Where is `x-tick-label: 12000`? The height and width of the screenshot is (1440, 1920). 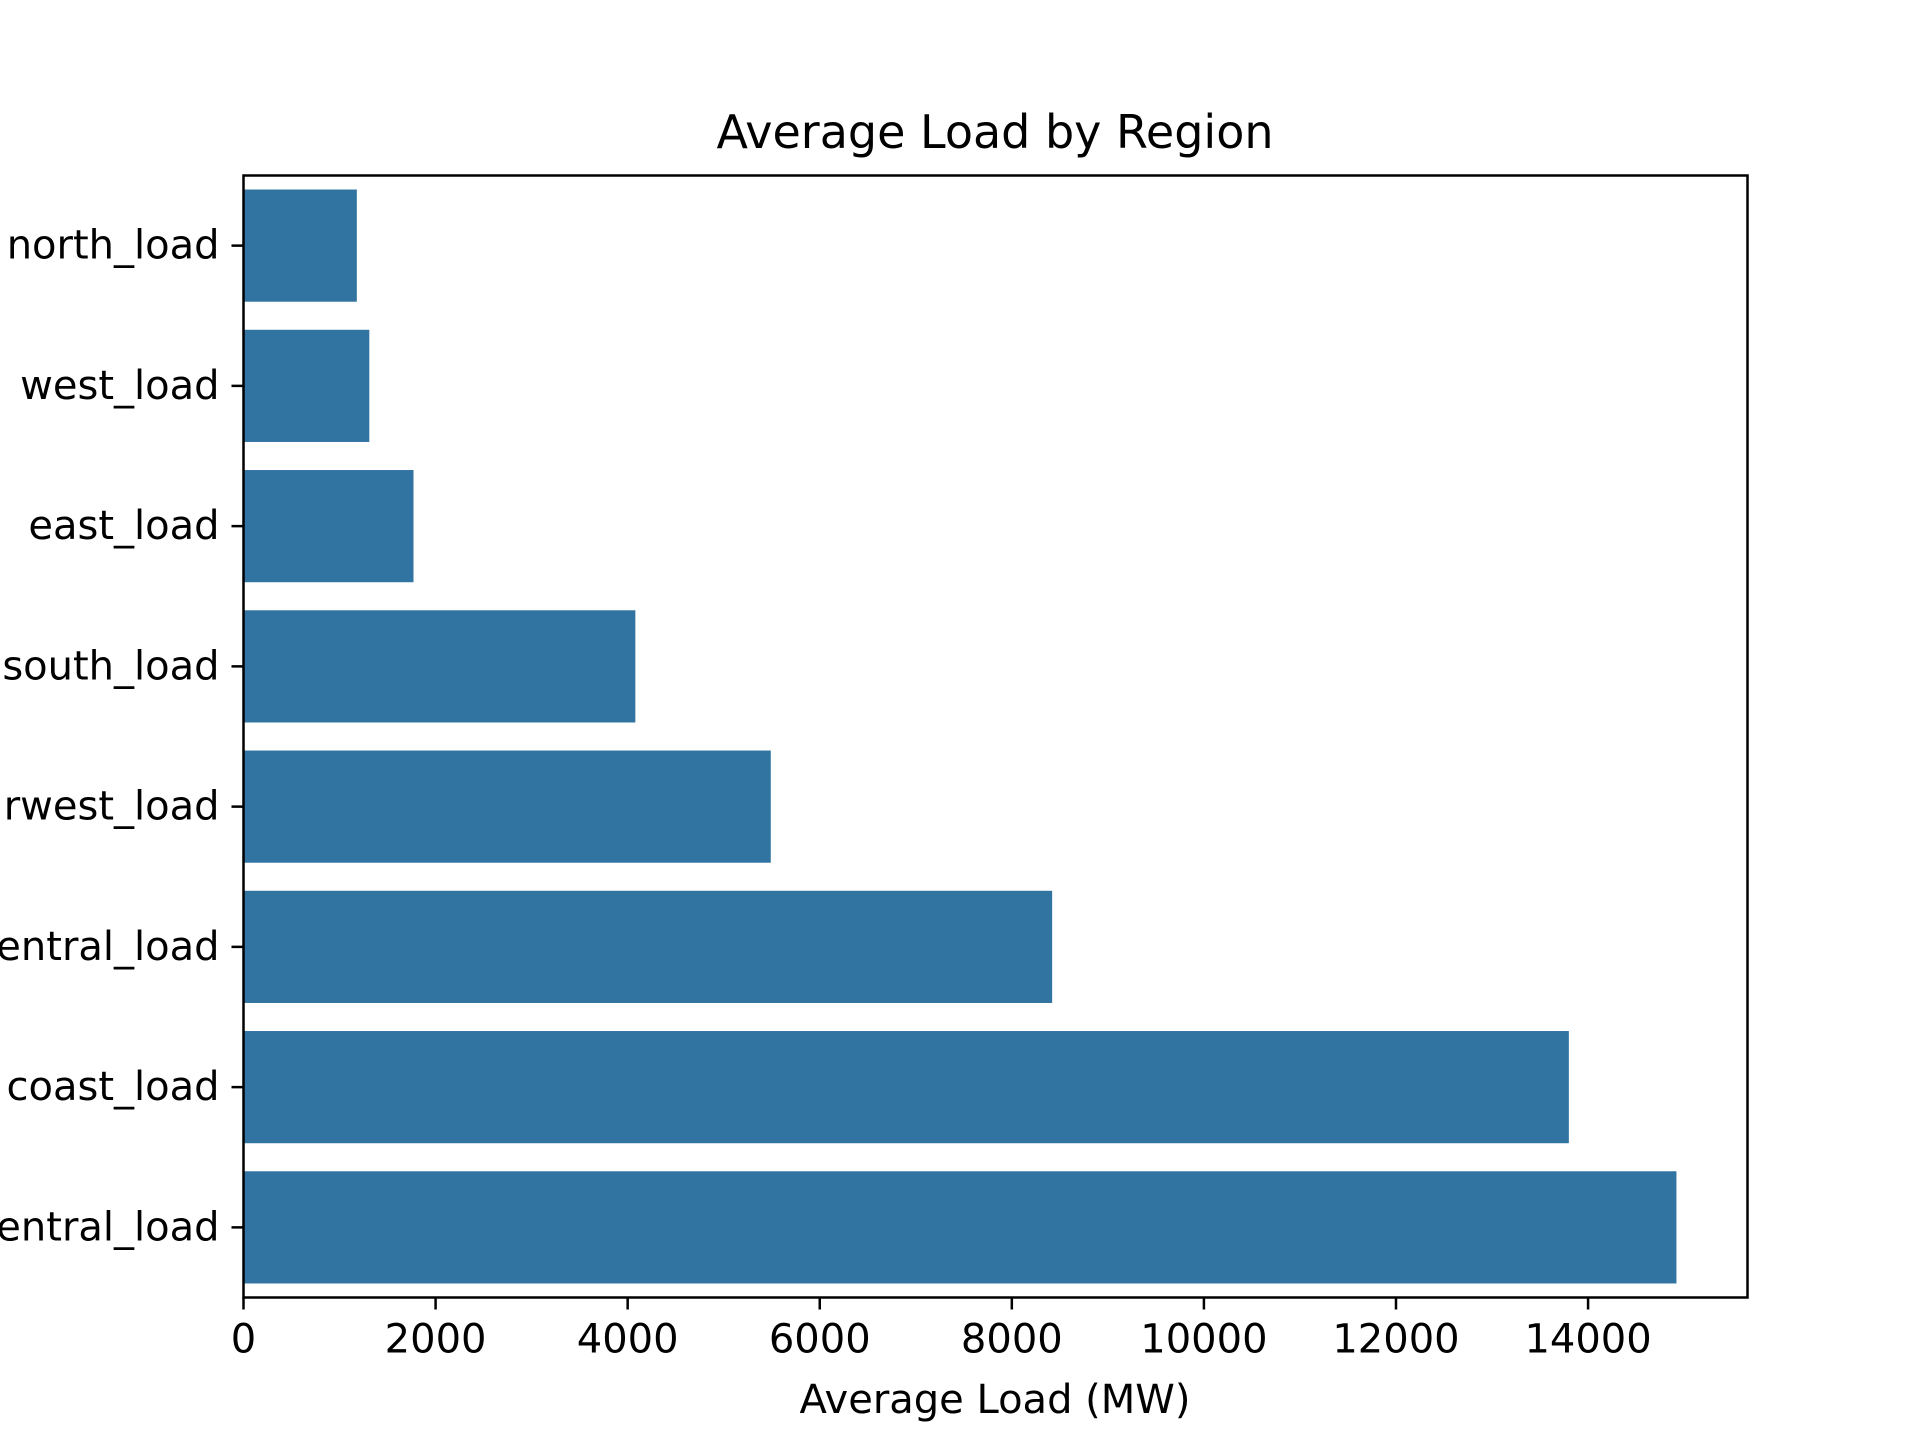
x-tick-label: 12000 is located at coordinates (1395, 1340).